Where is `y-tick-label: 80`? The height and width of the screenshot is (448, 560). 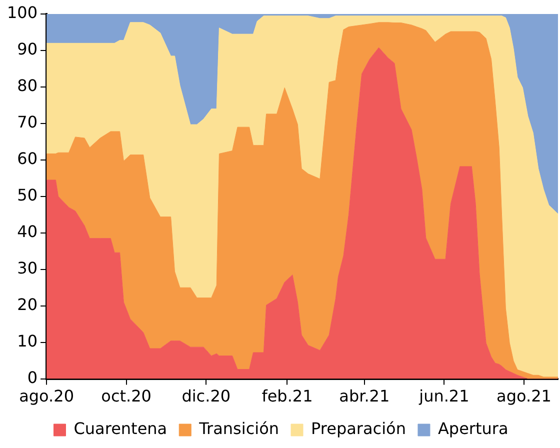 y-tick-label: 80 is located at coordinates (27, 86).